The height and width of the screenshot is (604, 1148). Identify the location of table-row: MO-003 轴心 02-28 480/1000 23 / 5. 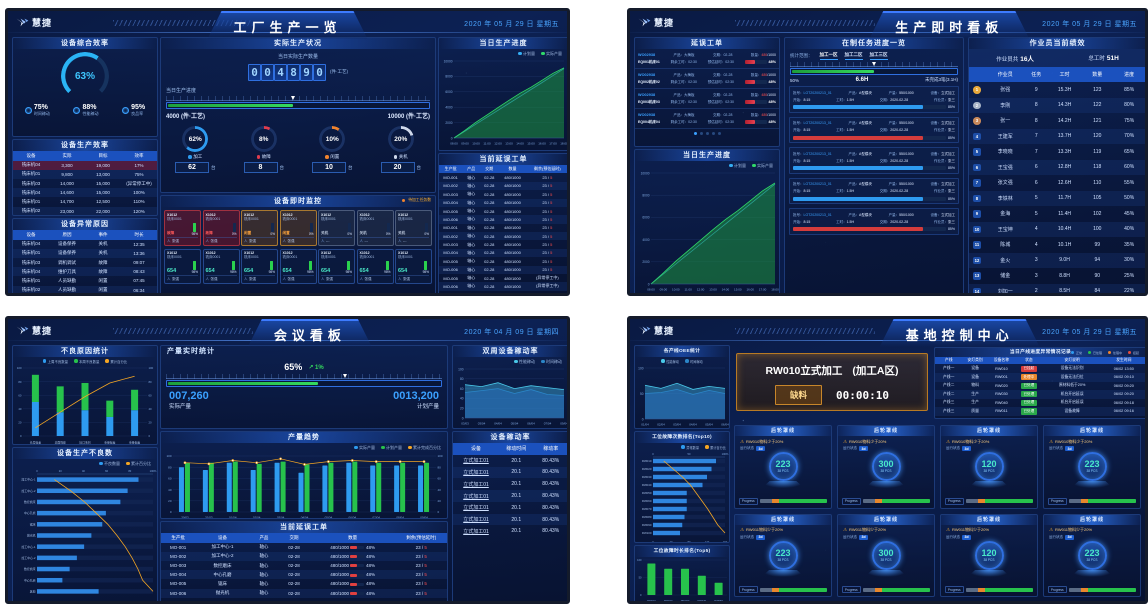
(498, 244).